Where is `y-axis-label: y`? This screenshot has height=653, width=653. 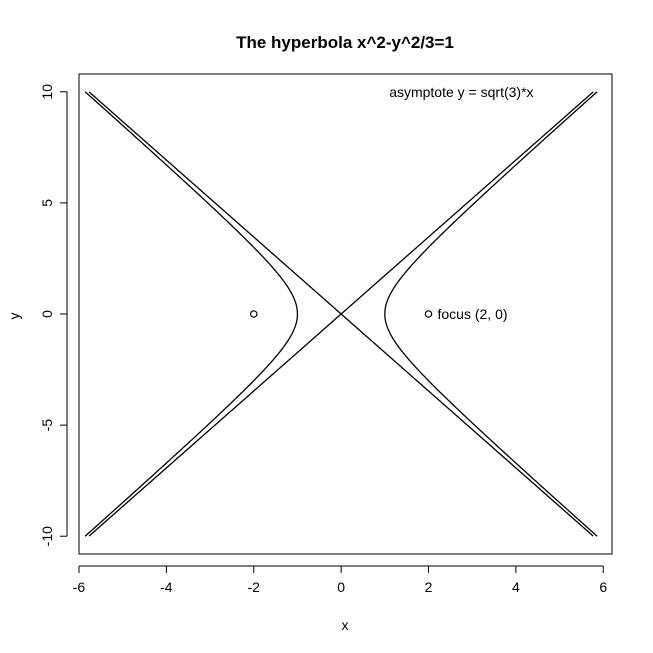 y-axis-label: y is located at coordinates (14, 316).